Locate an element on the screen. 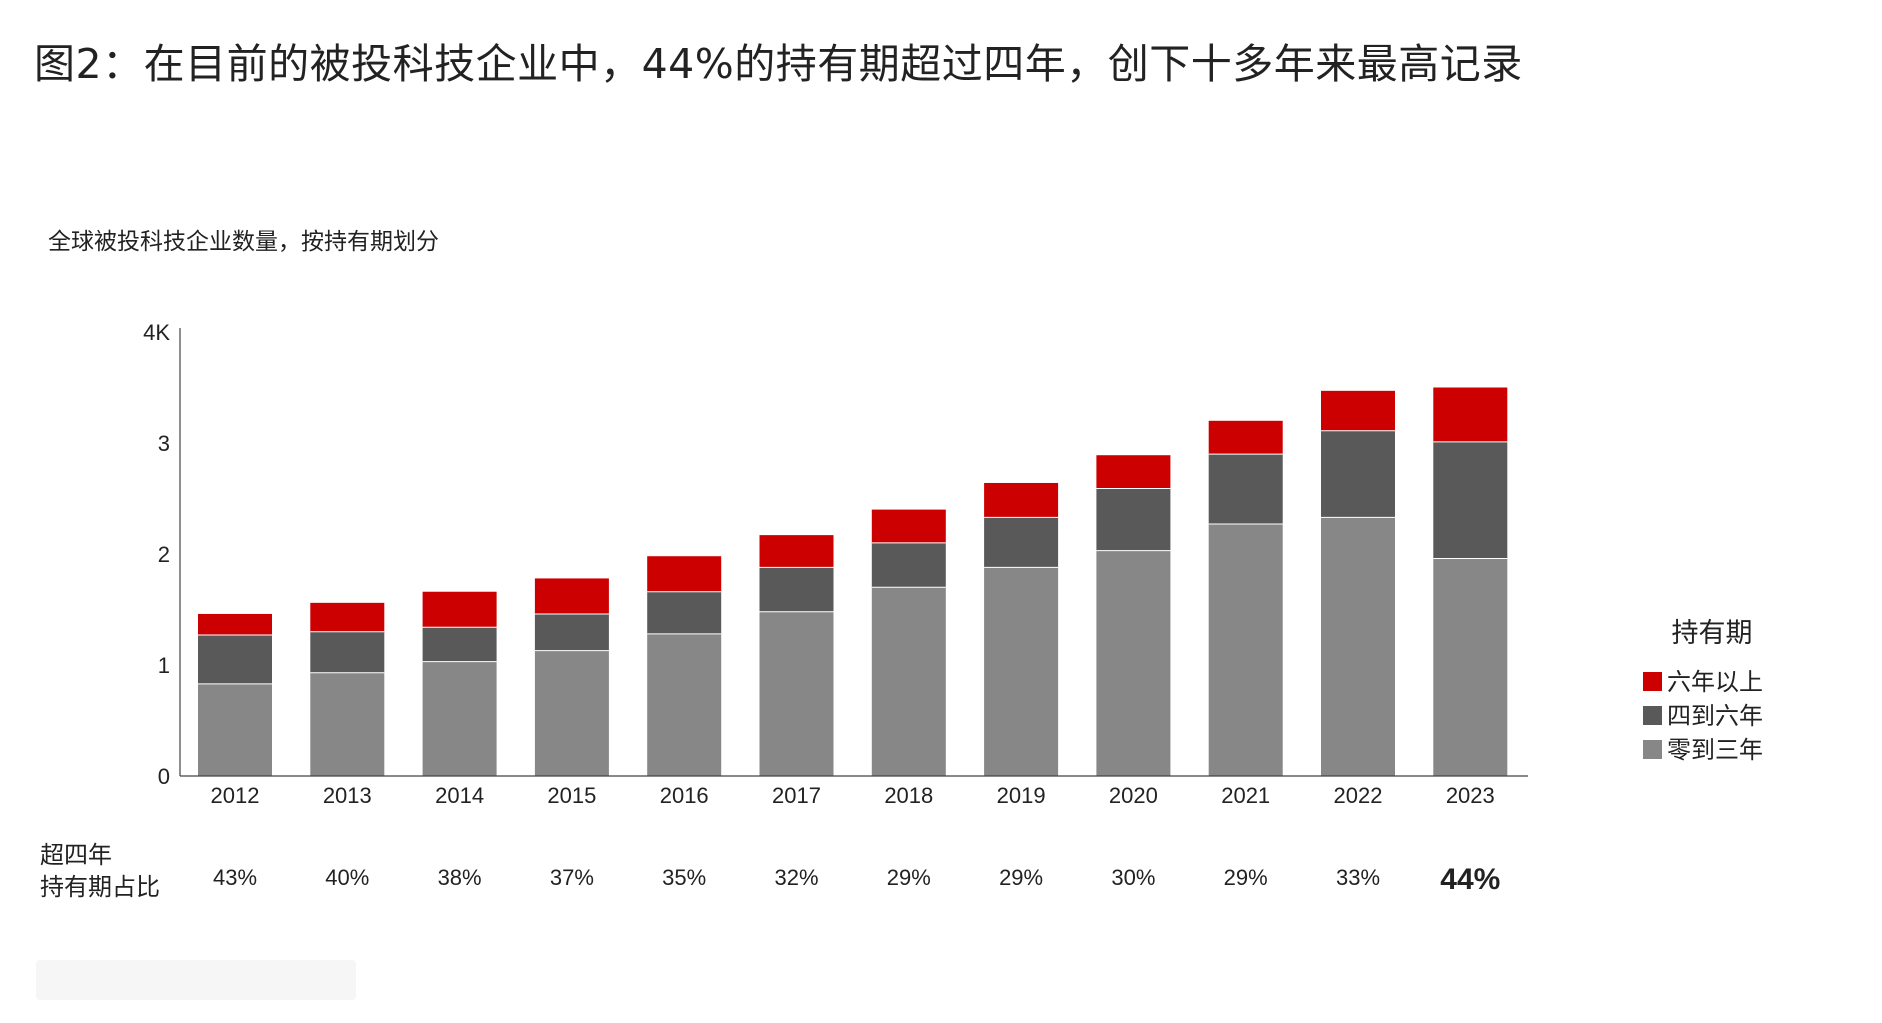 The width and height of the screenshot is (1882, 1023). share-value-2020: 30% is located at coordinates (1133, 877).